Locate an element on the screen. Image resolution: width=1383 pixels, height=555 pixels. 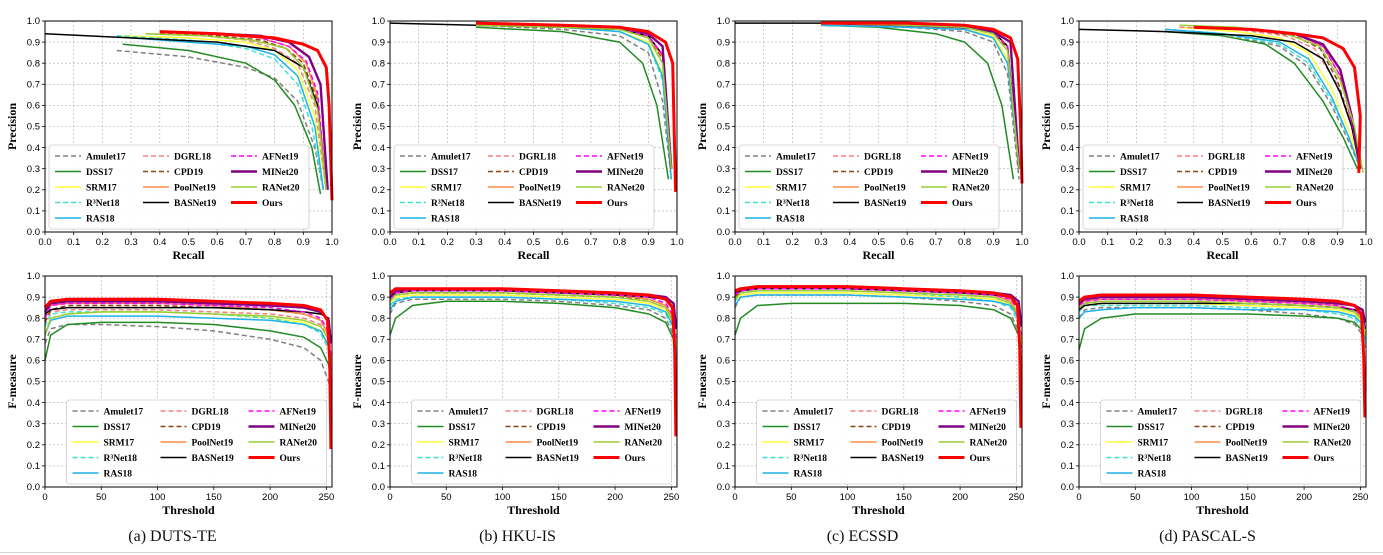
legend-box is located at coordinates (869, 187).